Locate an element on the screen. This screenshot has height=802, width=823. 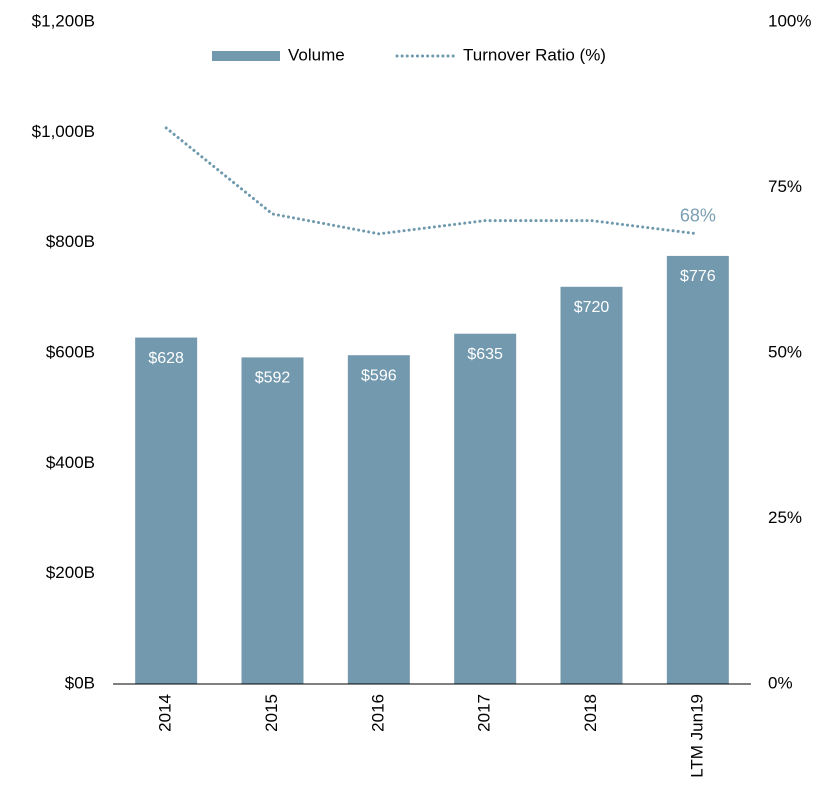
line is located at coordinates (432, 181).